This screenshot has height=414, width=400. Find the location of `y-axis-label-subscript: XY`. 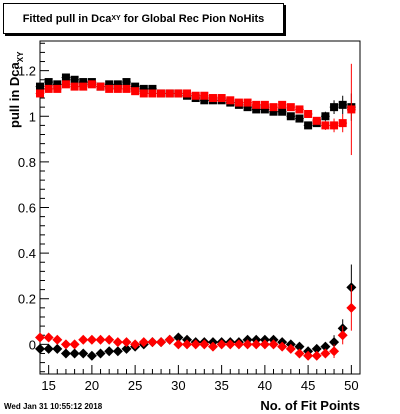

y-axis-label-subscript: XY is located at coordinates (20, 56).